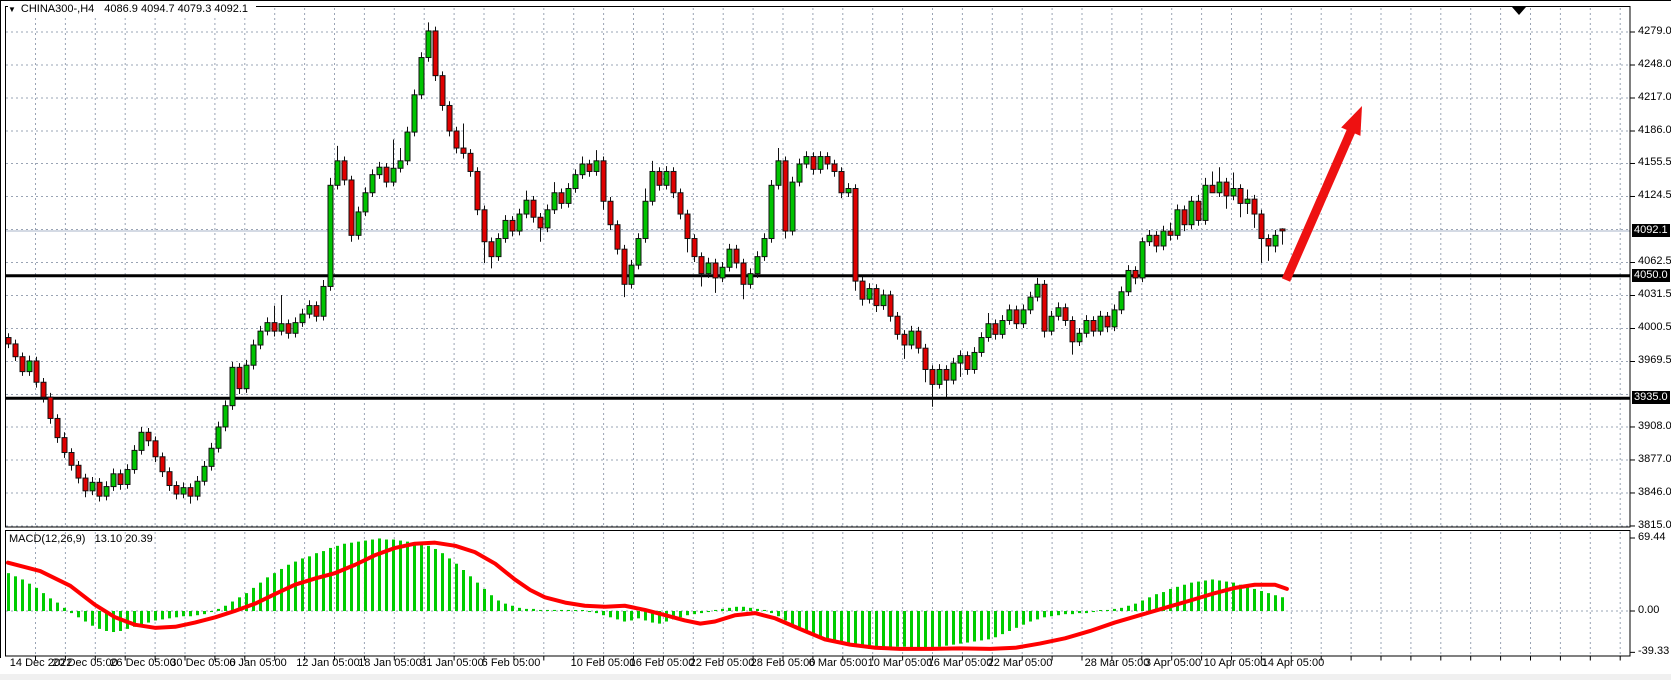 This screenshot has height=680, width=1671. I want to click on price-tick-label: 4217.0, so click(1654, 97).